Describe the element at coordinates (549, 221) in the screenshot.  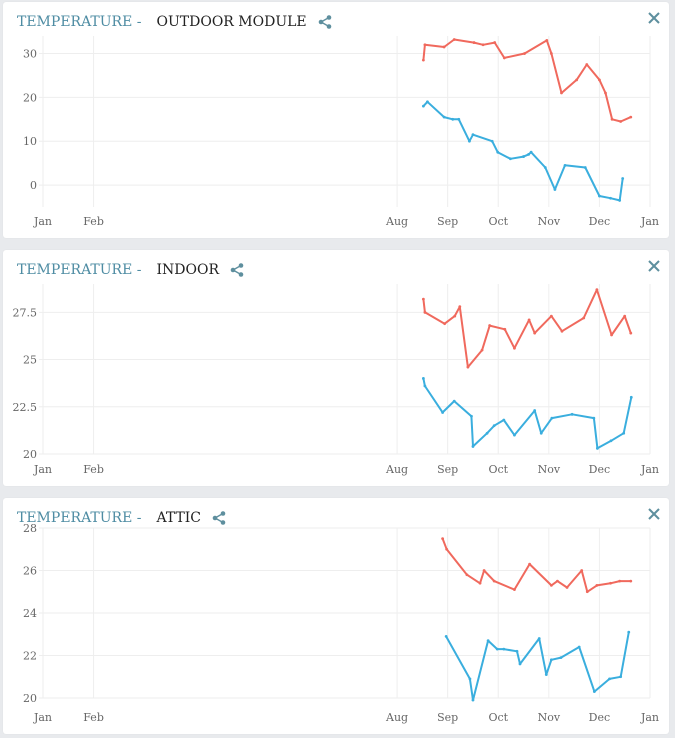
I see `x-tick-label: Nov` at that location.